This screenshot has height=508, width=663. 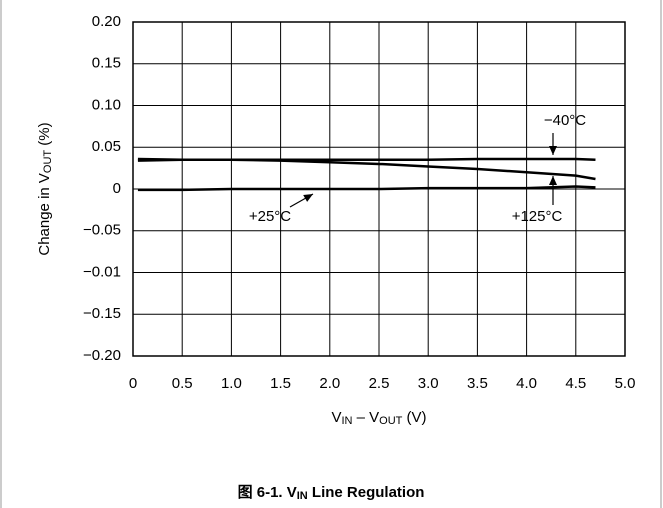 What do you see at coordinates (106, 21) in the screenshot?
I see `y-tick-label: 0.20` at bounding box center [106, 21].